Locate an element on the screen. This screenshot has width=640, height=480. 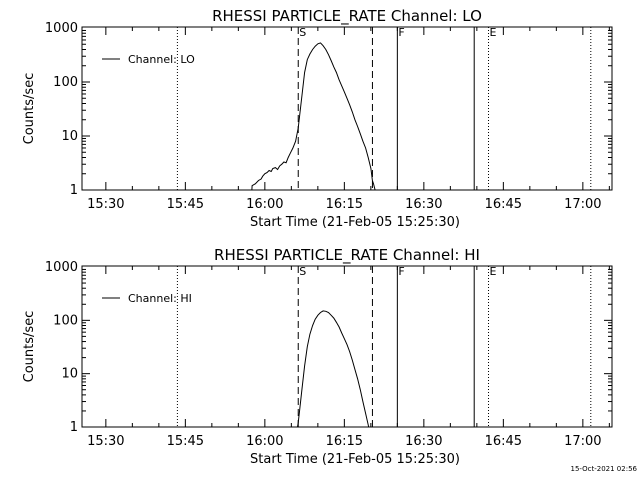
footer-timestamp: 15-Oct-2021 02:56 is located at coordinates (603, 469).